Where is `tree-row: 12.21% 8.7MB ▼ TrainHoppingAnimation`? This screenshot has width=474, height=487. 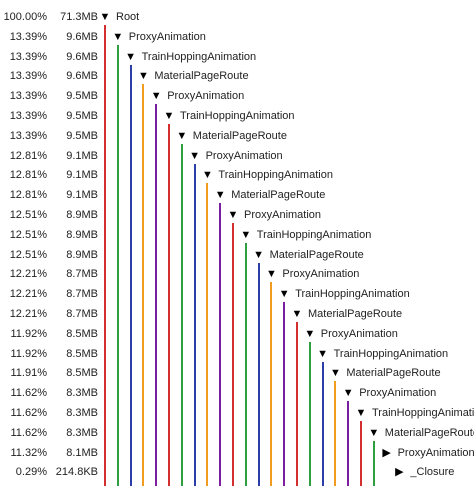
tree-row: 12.21% 8.7MB ▼ TrainHoppingAnimation is located at coordinates (237, 295).